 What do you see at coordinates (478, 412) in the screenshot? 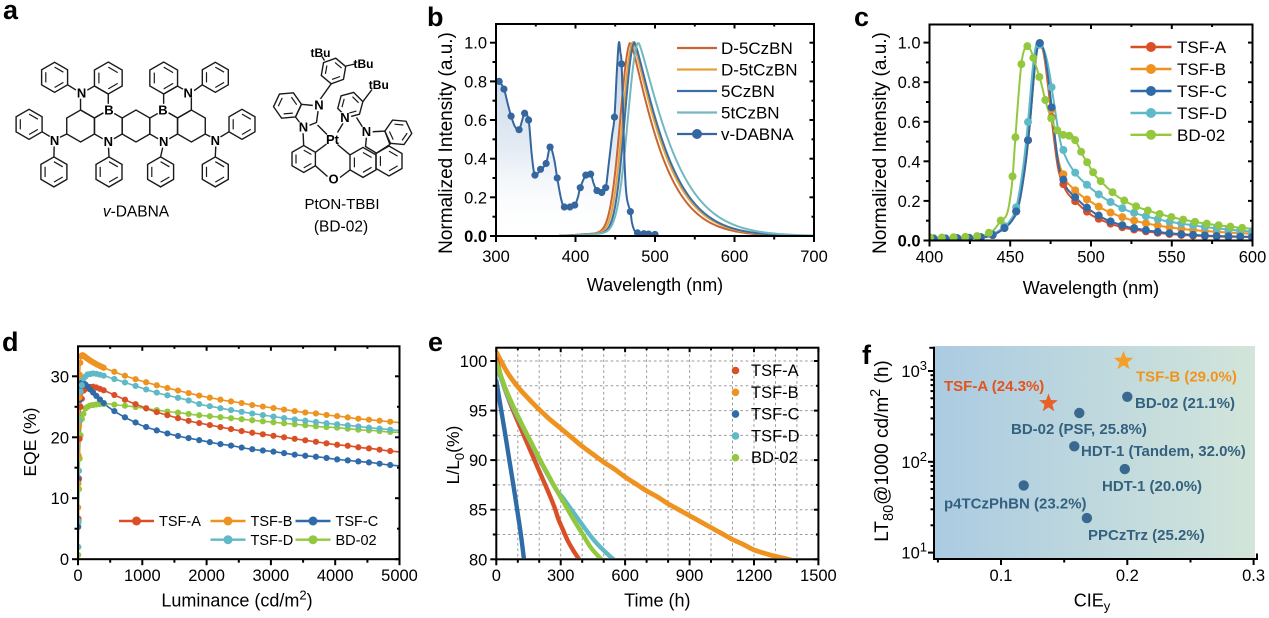
I see `svg-text: 95` at bounding box center [478, 412].